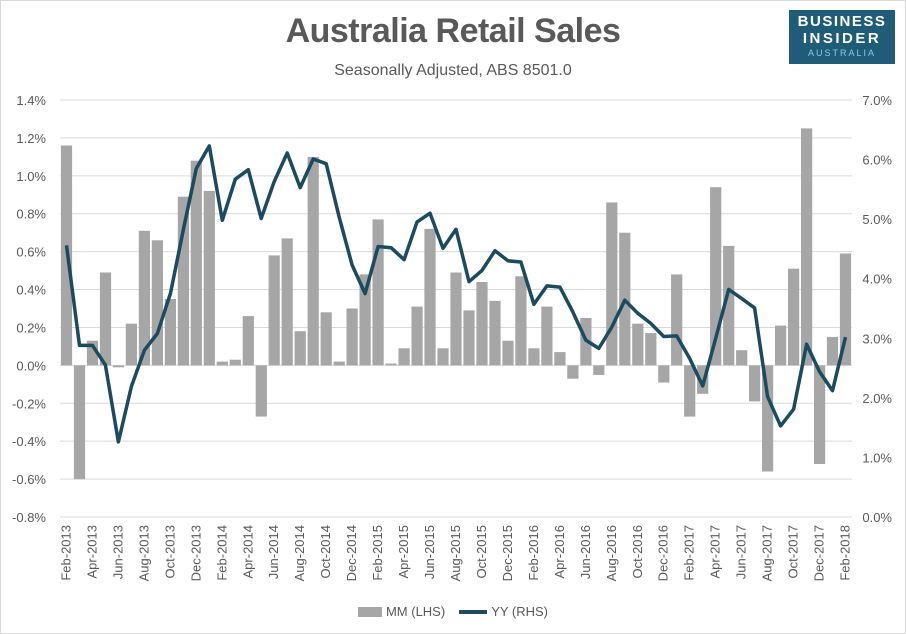  Describe the element at coordinates (66, 553) in the screenshot. I see `x-axis-tick: Feb-2013` at that location.